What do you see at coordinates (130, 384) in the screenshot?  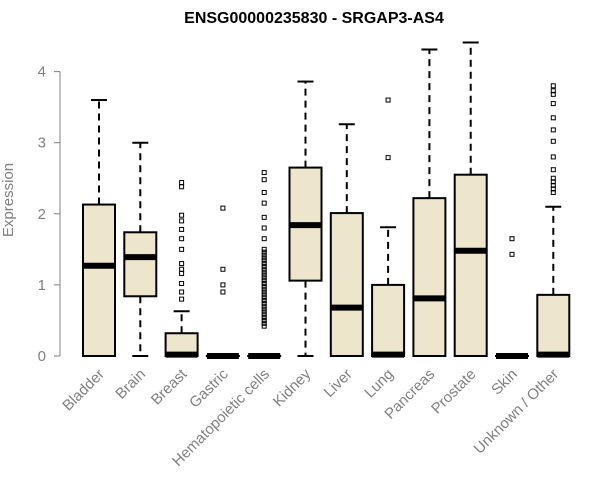 I see `x-tick-label: Brain` at bounding box center [130, 384].